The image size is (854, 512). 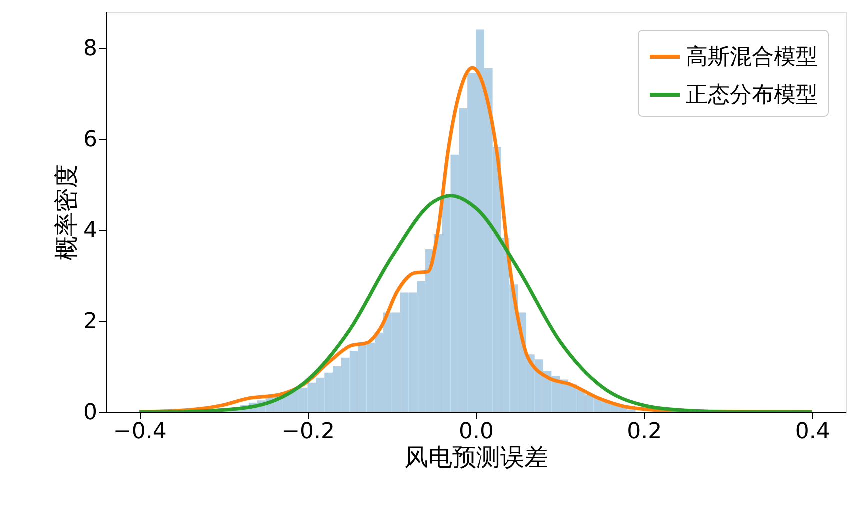 What do you see at coordinates (644, 432) in the screenshot?
I see `x-tick-label: 0.2` at bounding box center [644, 432].